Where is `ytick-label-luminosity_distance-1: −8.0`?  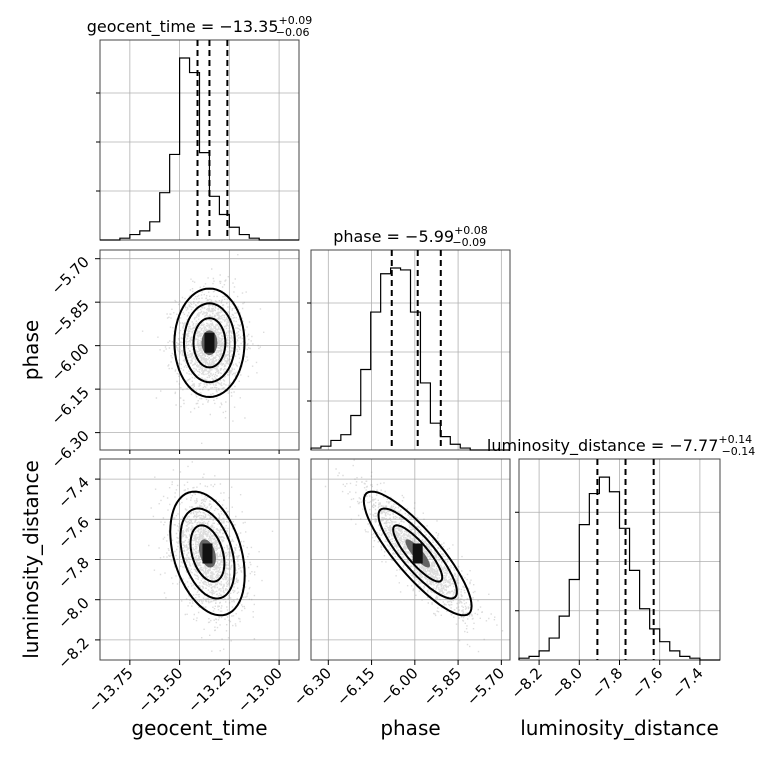 ytick-label-luminosity_distance-1: −8.0 is located at coordinates (73, 613).